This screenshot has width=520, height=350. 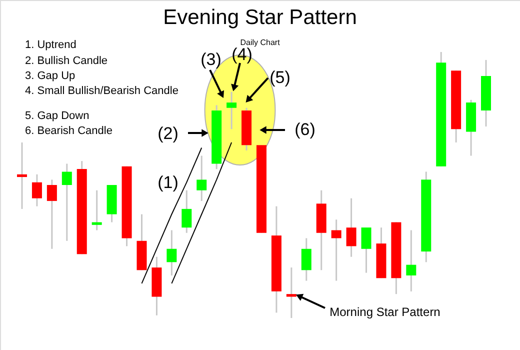 What do you see at coordinates (211, 59) in the screenshot?
I see `annotation: (3)` at bounding box center [211, 59].